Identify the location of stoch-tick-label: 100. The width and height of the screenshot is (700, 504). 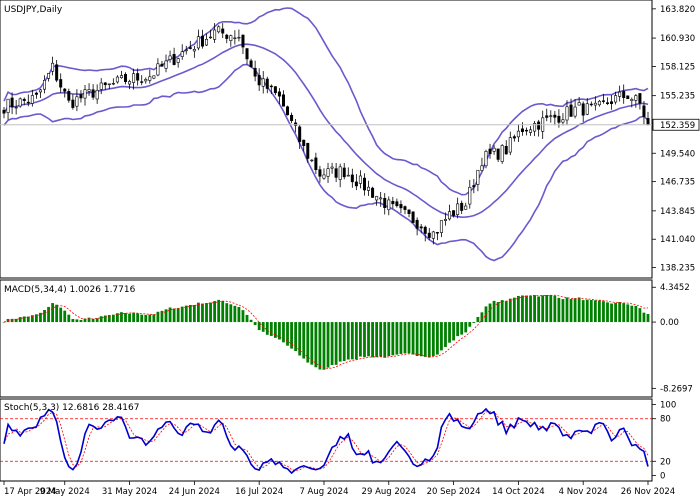
(668, 406).